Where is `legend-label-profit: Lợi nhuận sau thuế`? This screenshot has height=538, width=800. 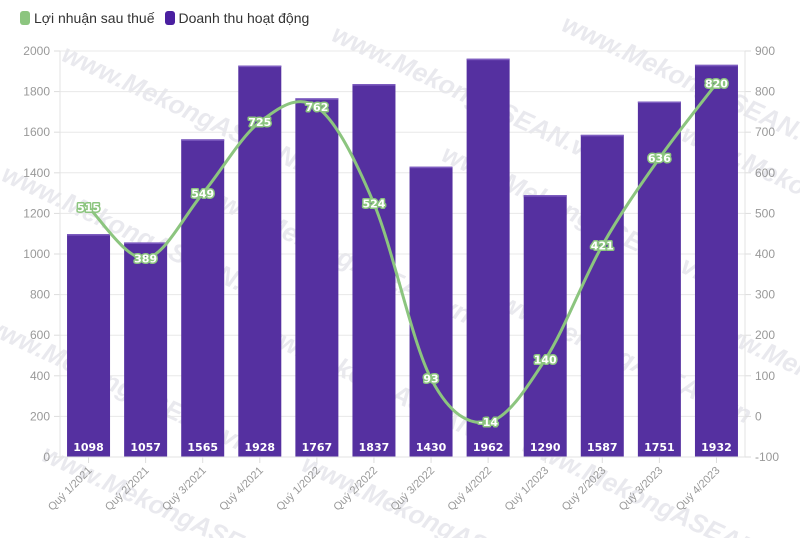
legend-label-profit: Lợi nhuận sau thuế is located at coordinates (94, 18).